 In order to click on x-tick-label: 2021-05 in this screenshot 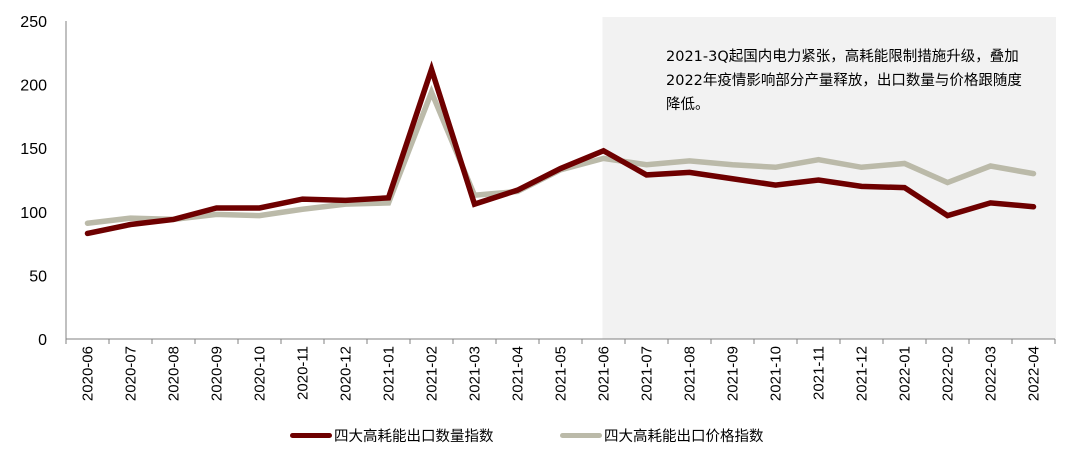, I will do `click(561, 373)`.